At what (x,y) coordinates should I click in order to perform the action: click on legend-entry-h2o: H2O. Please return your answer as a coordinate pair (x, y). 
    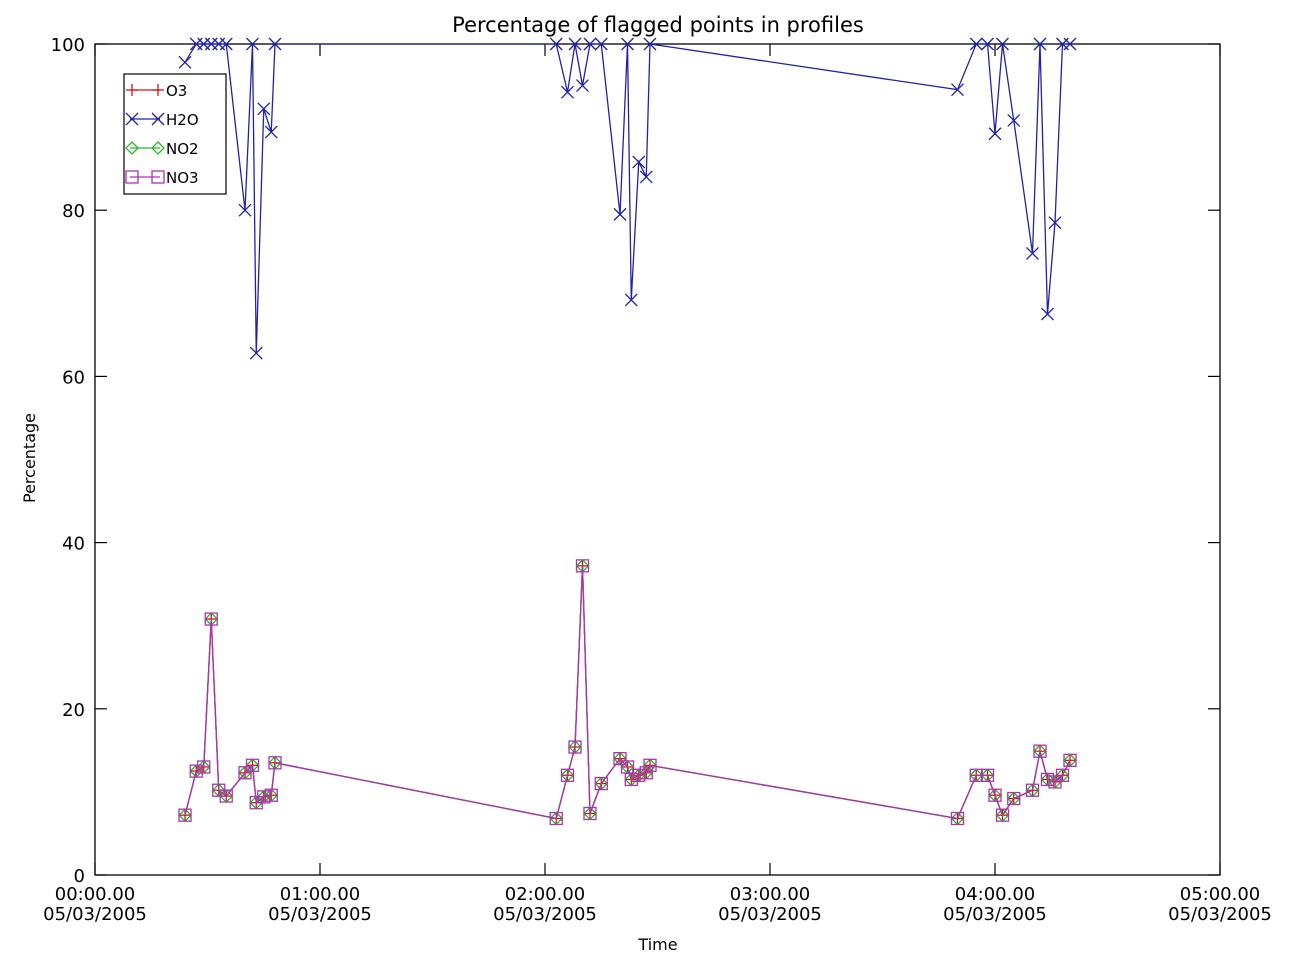
    Looking at the image, I should click on (162, 120).